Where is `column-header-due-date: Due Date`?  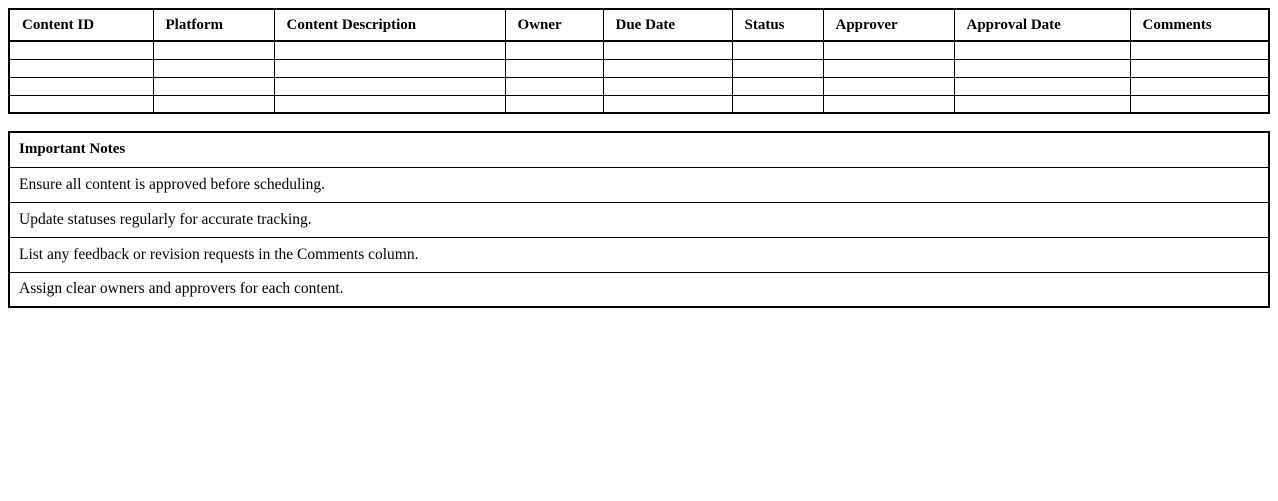
column-header-due-date: Due Date is located at coordinates (667, 25).